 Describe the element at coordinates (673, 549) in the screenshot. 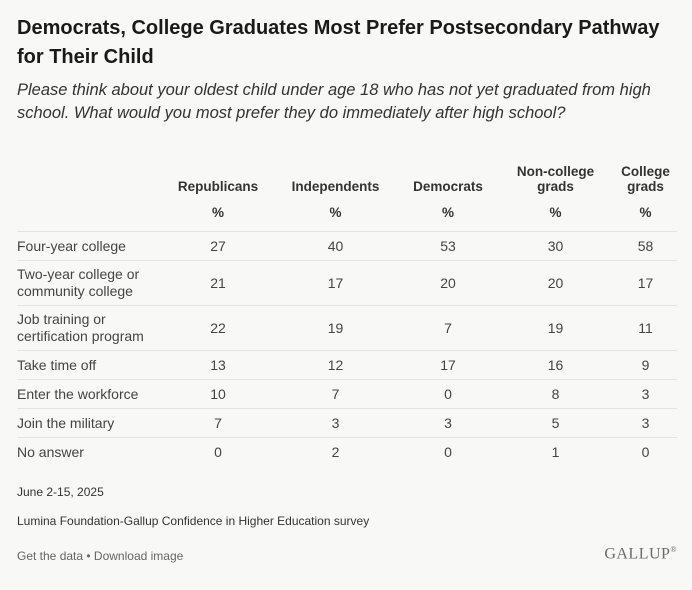

I see `registered-mark: ®` at that location.